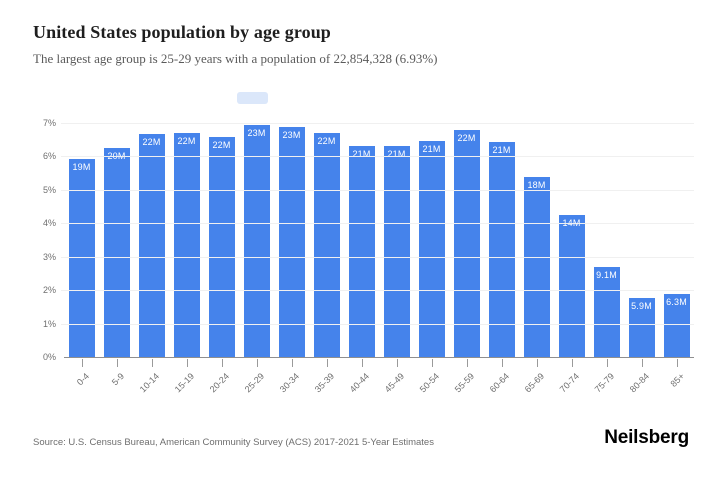  Describe the element at coordinates (572, 285) in the screenshot. I see `bar: 14M` at that location.